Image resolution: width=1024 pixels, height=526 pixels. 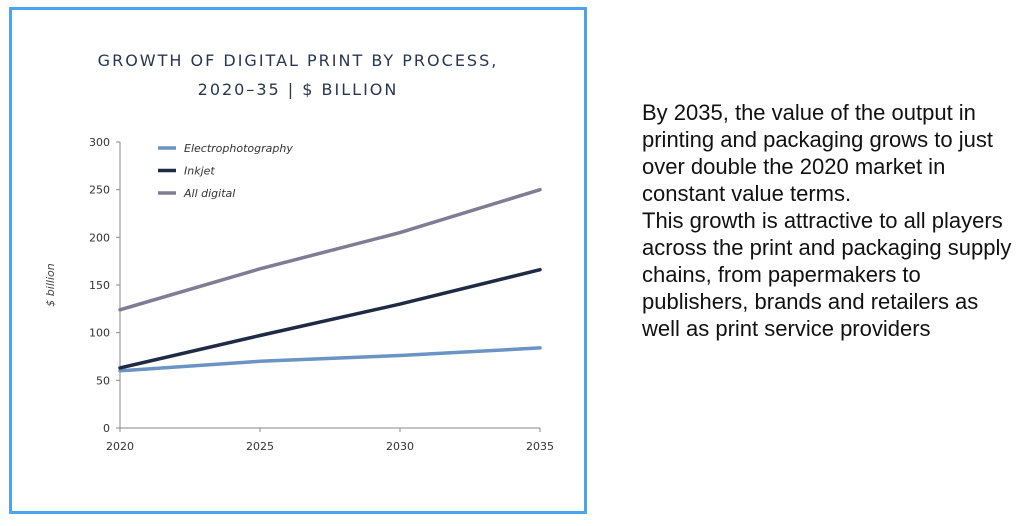 I want to click on legend-label-2: All digital, so click(x=209, y=193).